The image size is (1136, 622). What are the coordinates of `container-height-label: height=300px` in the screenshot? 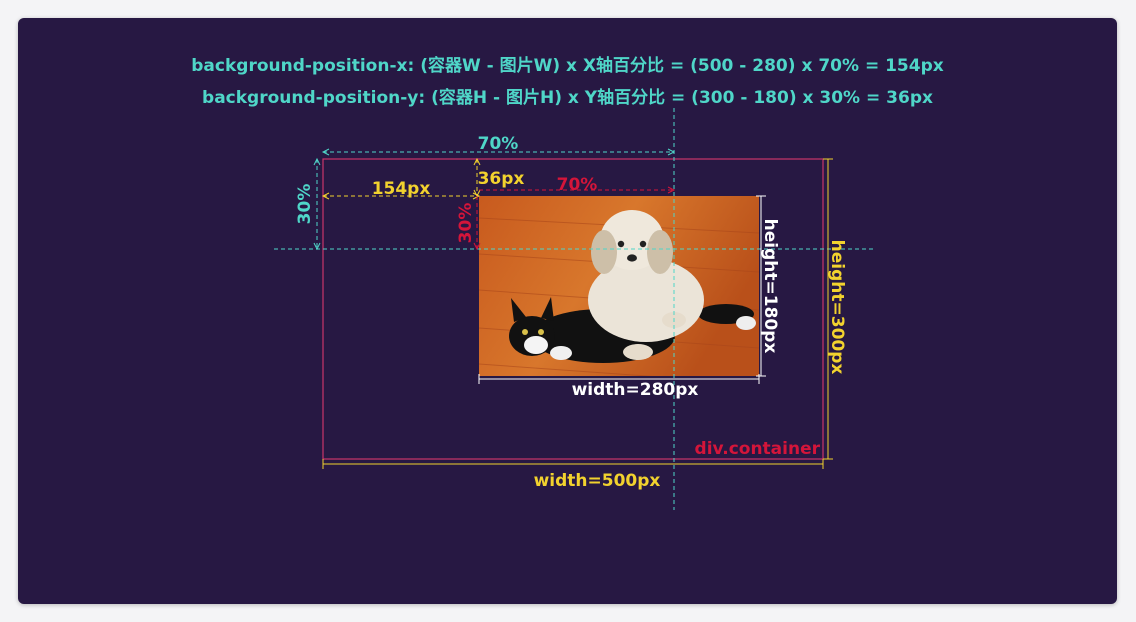 It's located at (837, 307).